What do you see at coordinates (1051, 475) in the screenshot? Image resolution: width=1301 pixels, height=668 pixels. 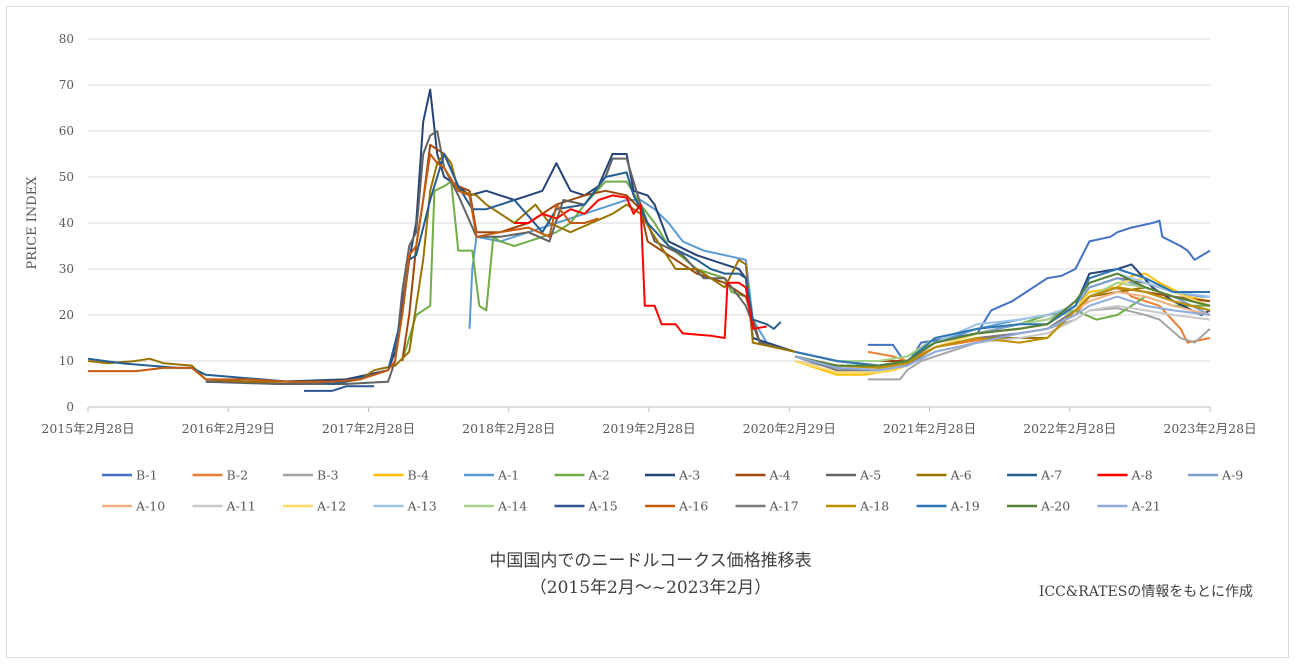 I see `legend-label: A-7` at bounding box center [1051, 475].